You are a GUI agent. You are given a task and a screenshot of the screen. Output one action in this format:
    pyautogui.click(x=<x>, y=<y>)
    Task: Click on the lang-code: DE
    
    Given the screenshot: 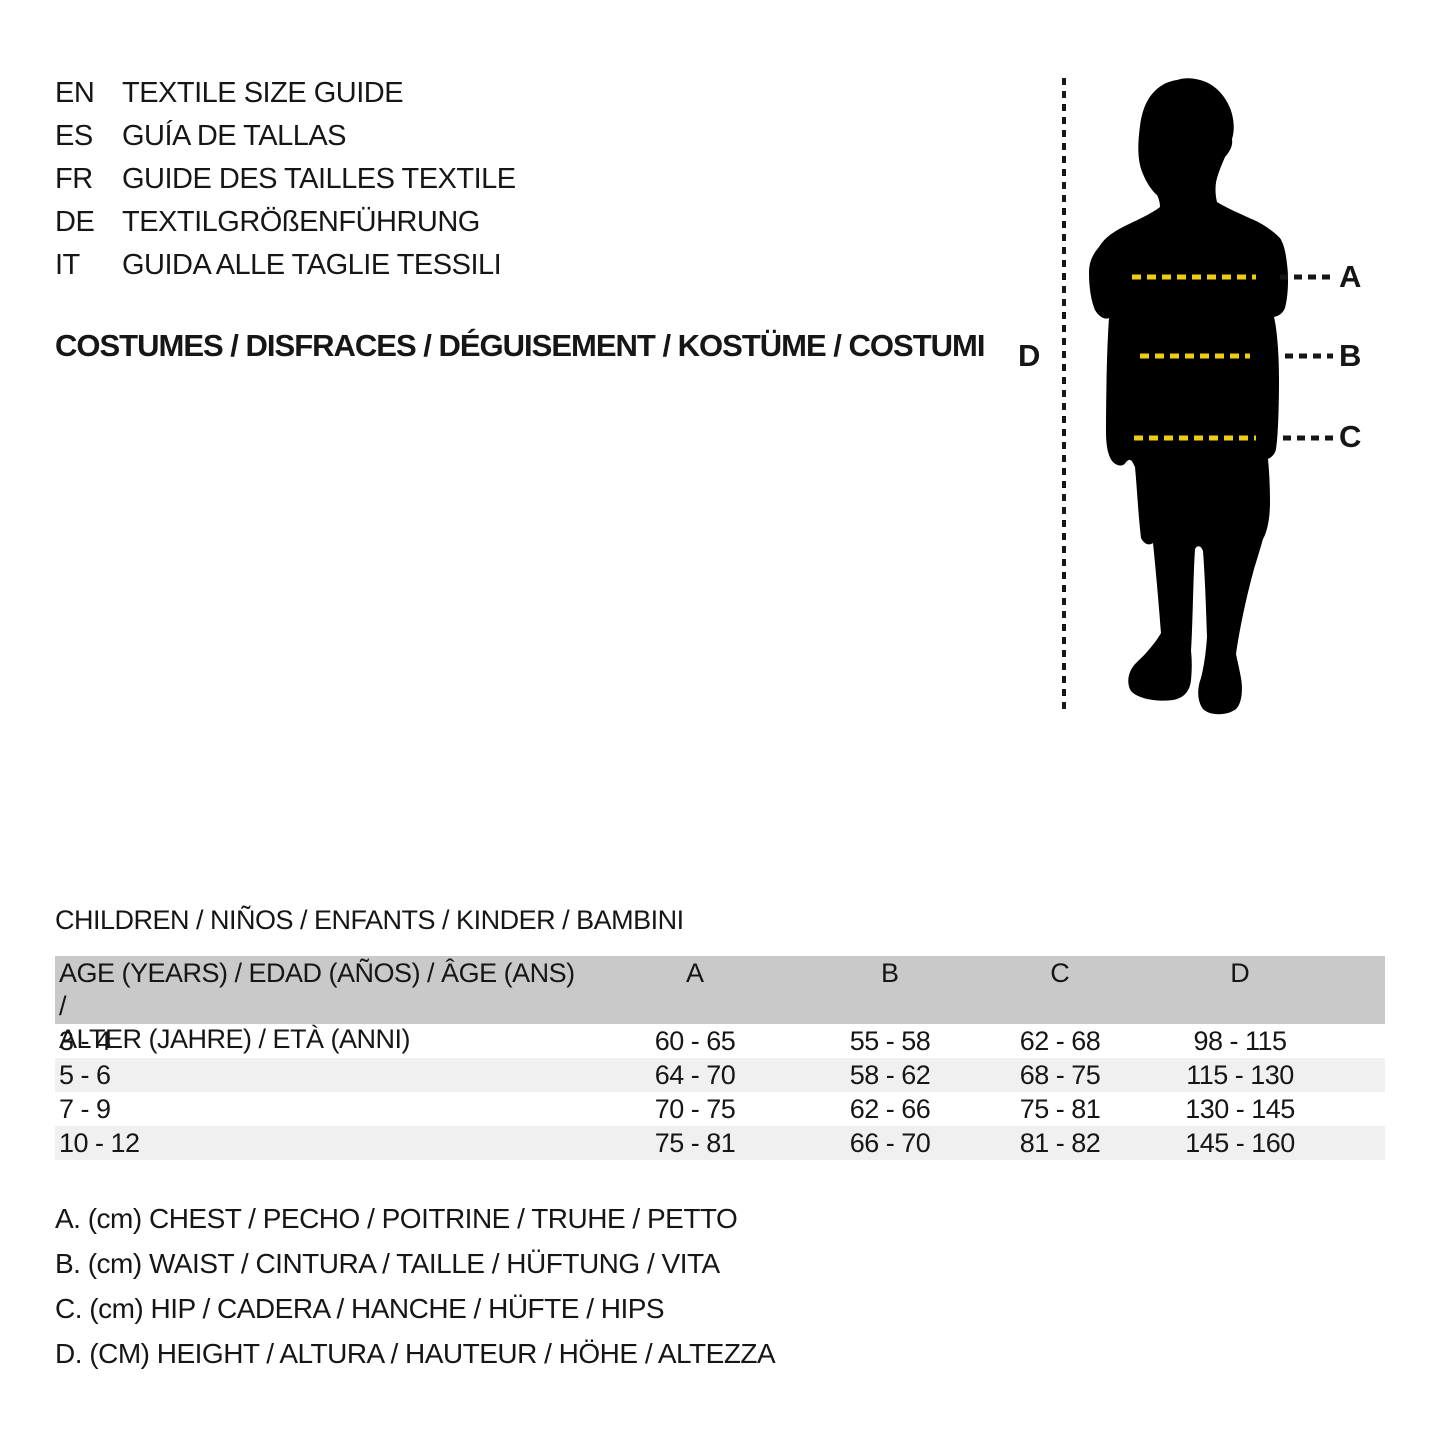 What is the action you would take?
    pyautogui.click(x=75, y=222)
    